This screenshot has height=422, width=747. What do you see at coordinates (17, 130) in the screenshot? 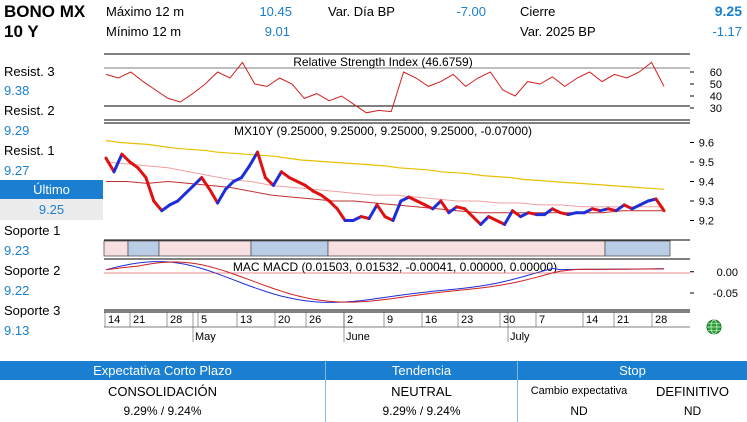
I see `resist2-value: 9.29` at bounding box center [17, 130].